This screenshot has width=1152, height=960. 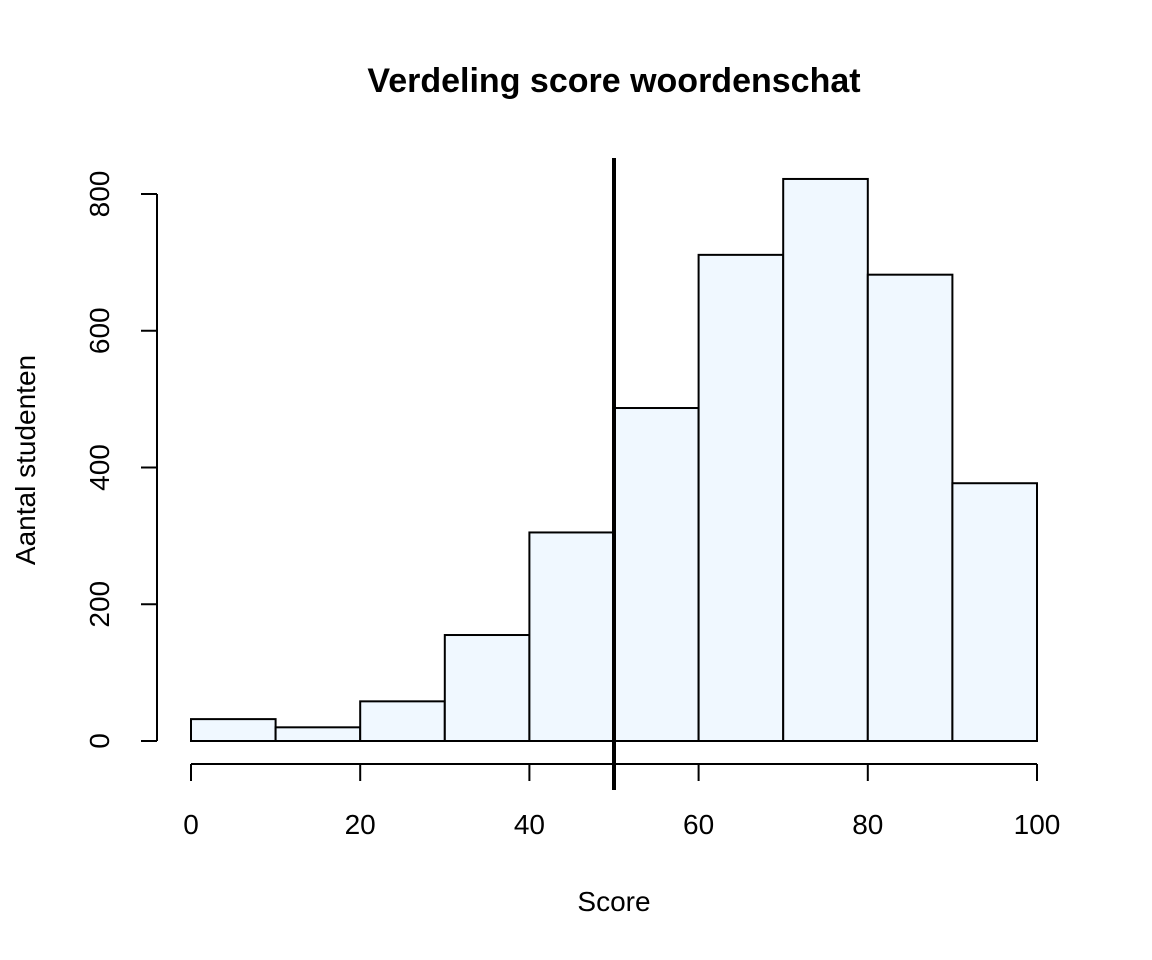 I want to click on x-tick-label-4: 80, so click(x=867, y=824).